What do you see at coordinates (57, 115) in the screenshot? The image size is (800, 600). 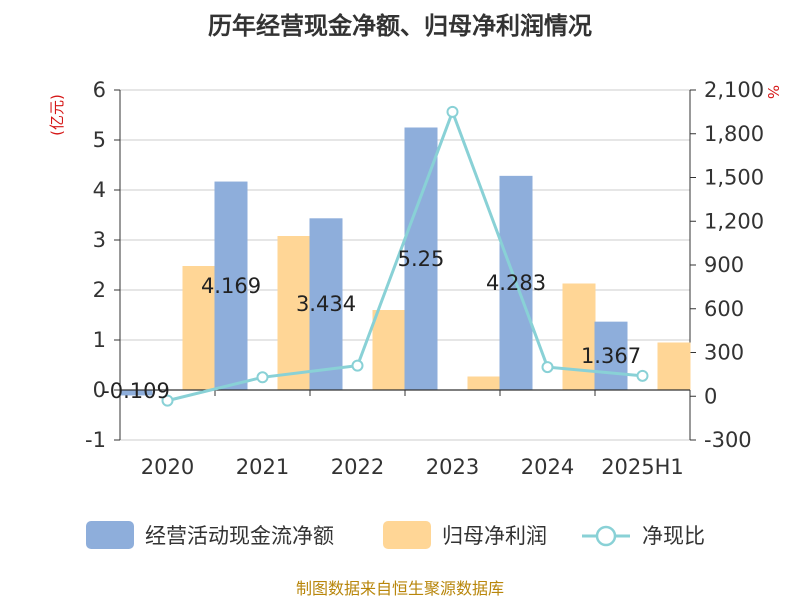 I see `left-axis-unit: (亿元)` at bounding box center [57, 115].